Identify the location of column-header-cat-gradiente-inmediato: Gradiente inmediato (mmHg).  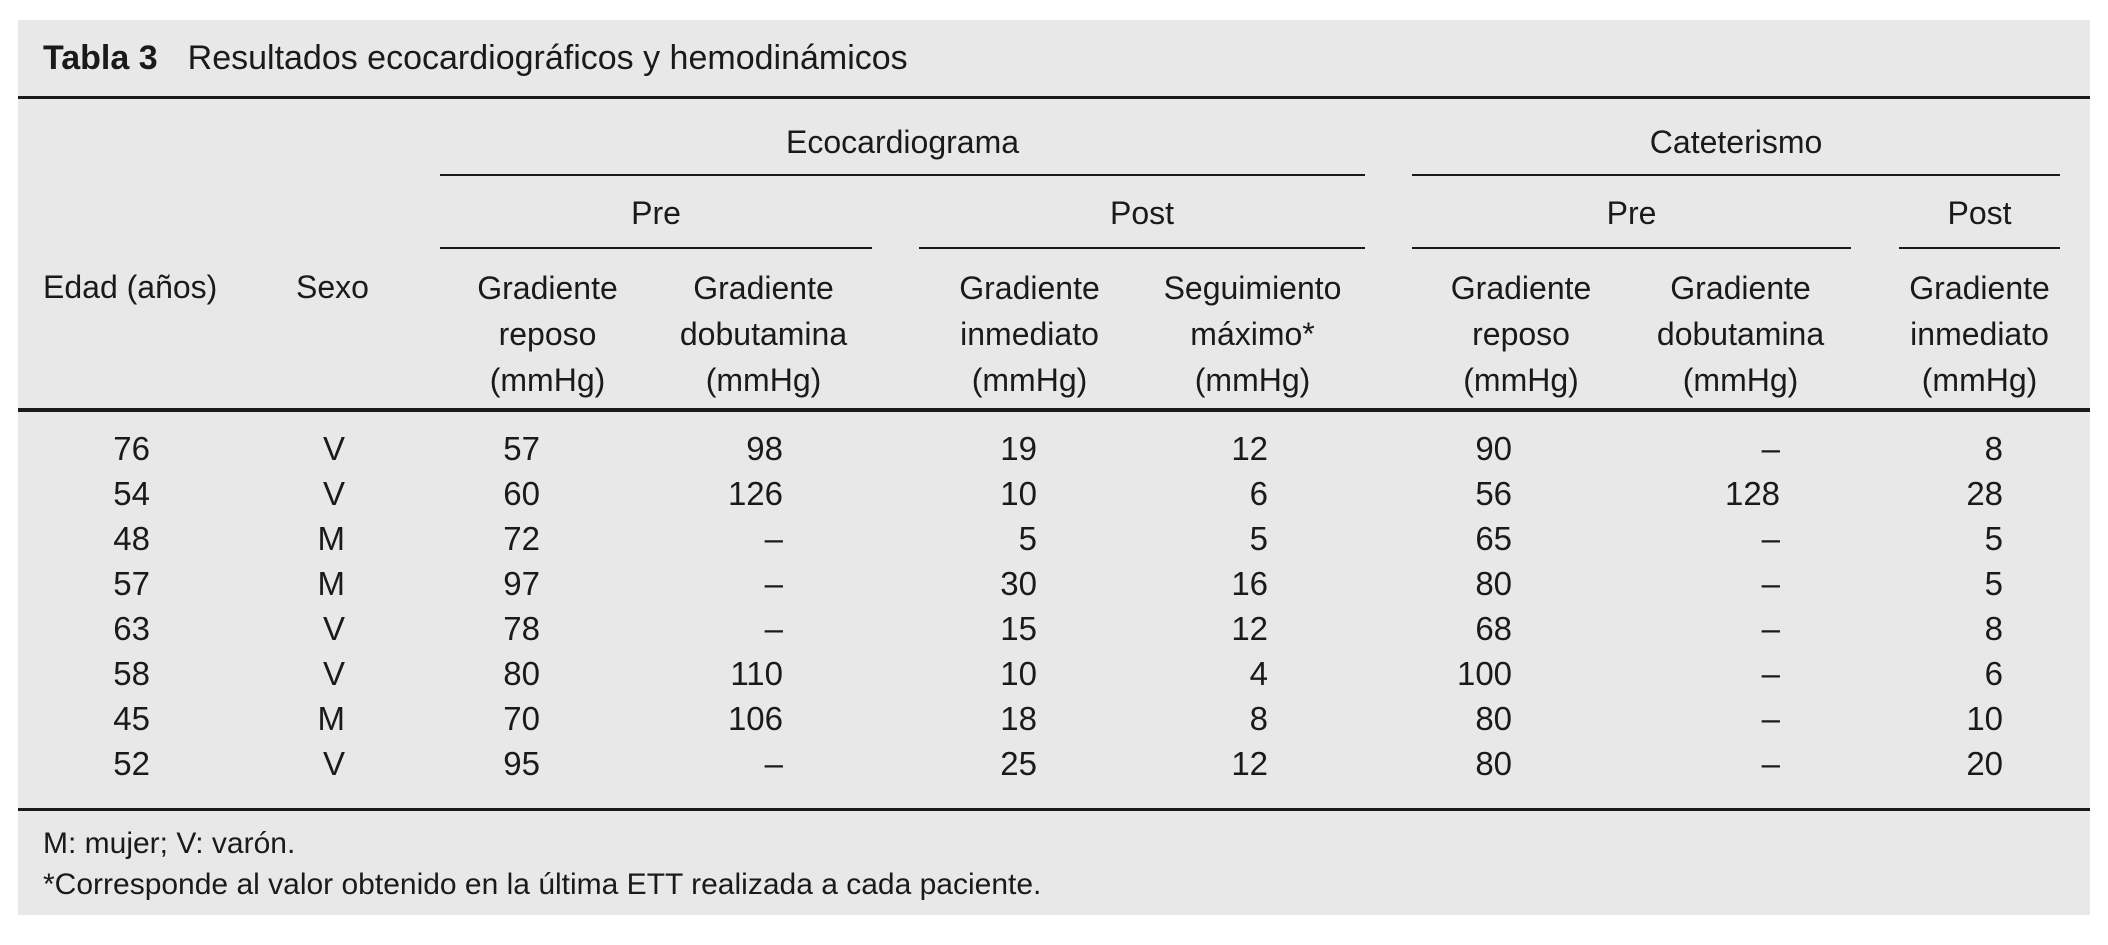
(1980, 330).